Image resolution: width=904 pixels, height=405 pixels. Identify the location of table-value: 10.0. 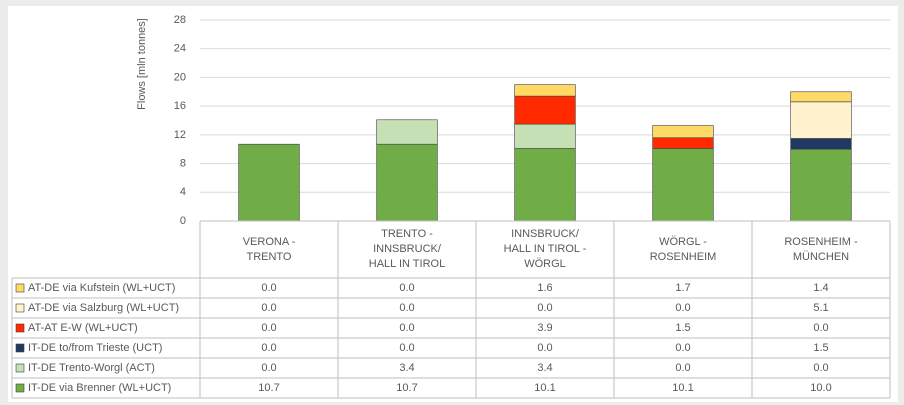
(820, 388).